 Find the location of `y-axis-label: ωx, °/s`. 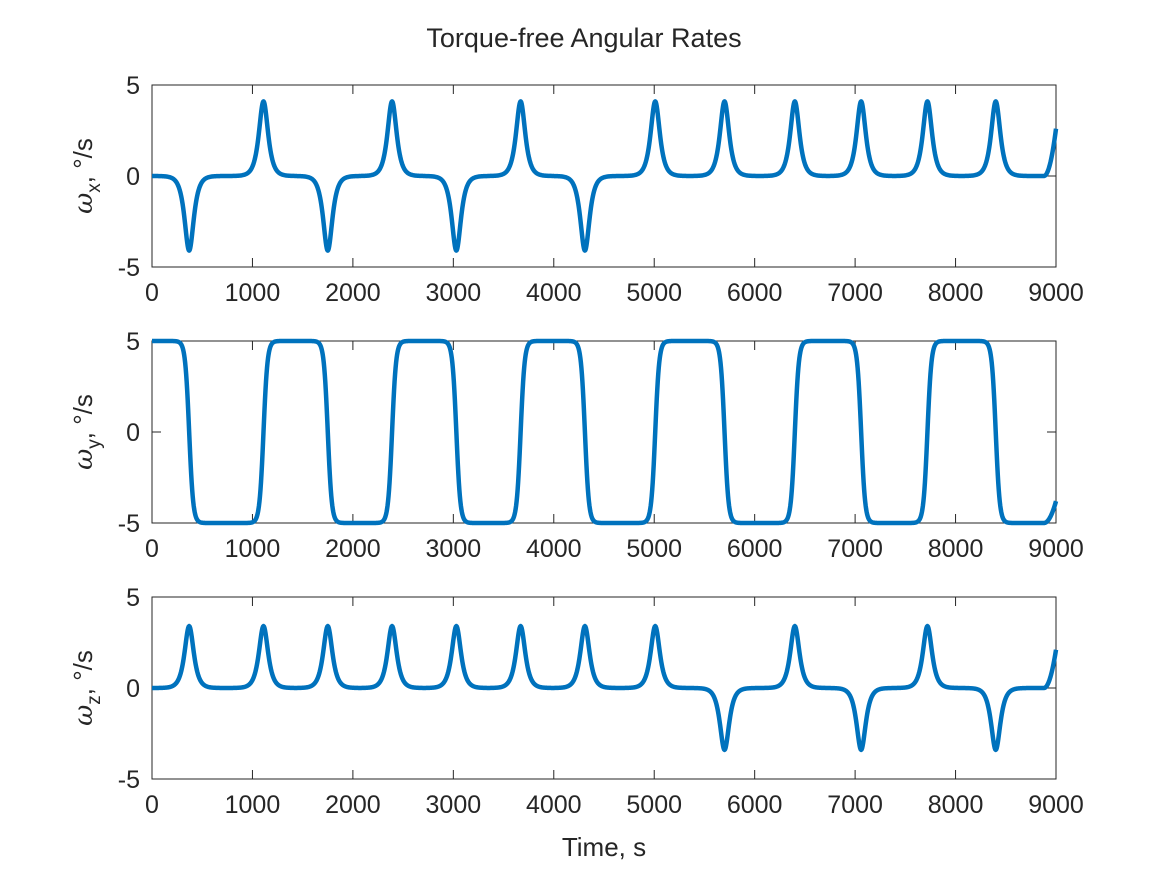

y-axis-label: ωx, °/s is located at coordinates (86, 176).